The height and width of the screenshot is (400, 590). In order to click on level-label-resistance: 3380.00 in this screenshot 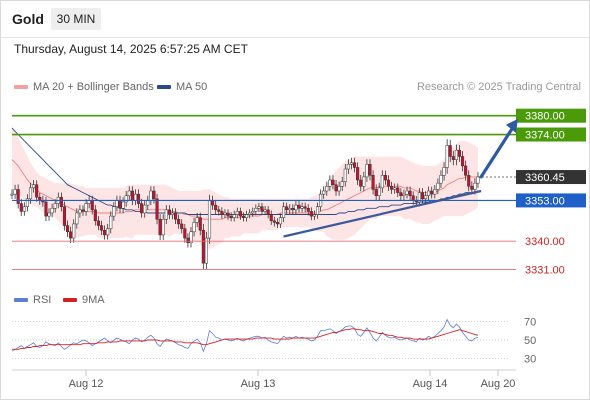, I will do `click(545, 117)`.